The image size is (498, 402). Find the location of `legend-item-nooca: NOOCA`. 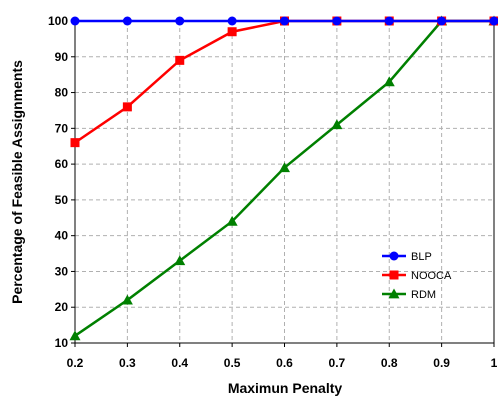

legend-item-nooca: NOOCA is located at coordinates (417, 276).